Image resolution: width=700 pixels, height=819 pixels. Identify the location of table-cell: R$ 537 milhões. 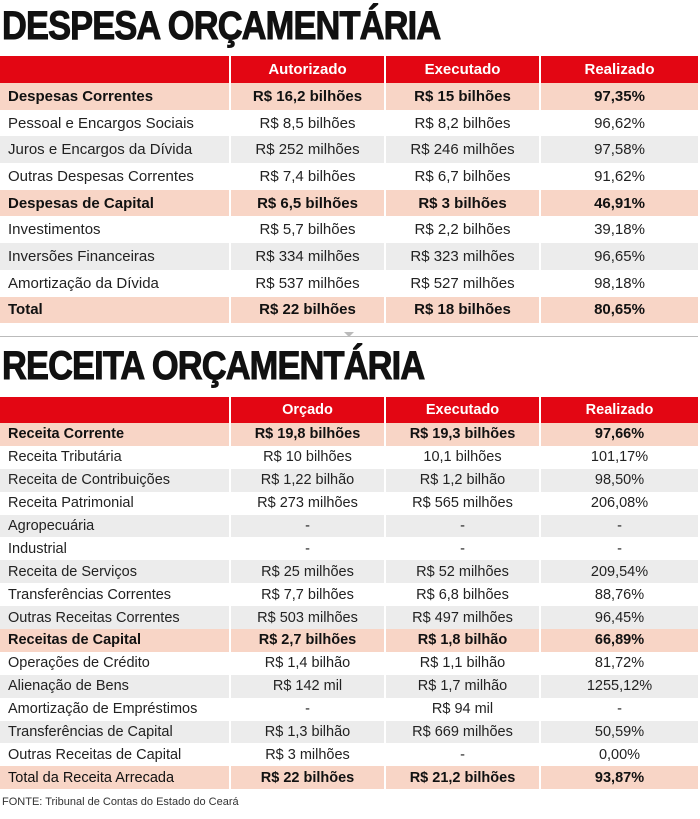
(307, 283).